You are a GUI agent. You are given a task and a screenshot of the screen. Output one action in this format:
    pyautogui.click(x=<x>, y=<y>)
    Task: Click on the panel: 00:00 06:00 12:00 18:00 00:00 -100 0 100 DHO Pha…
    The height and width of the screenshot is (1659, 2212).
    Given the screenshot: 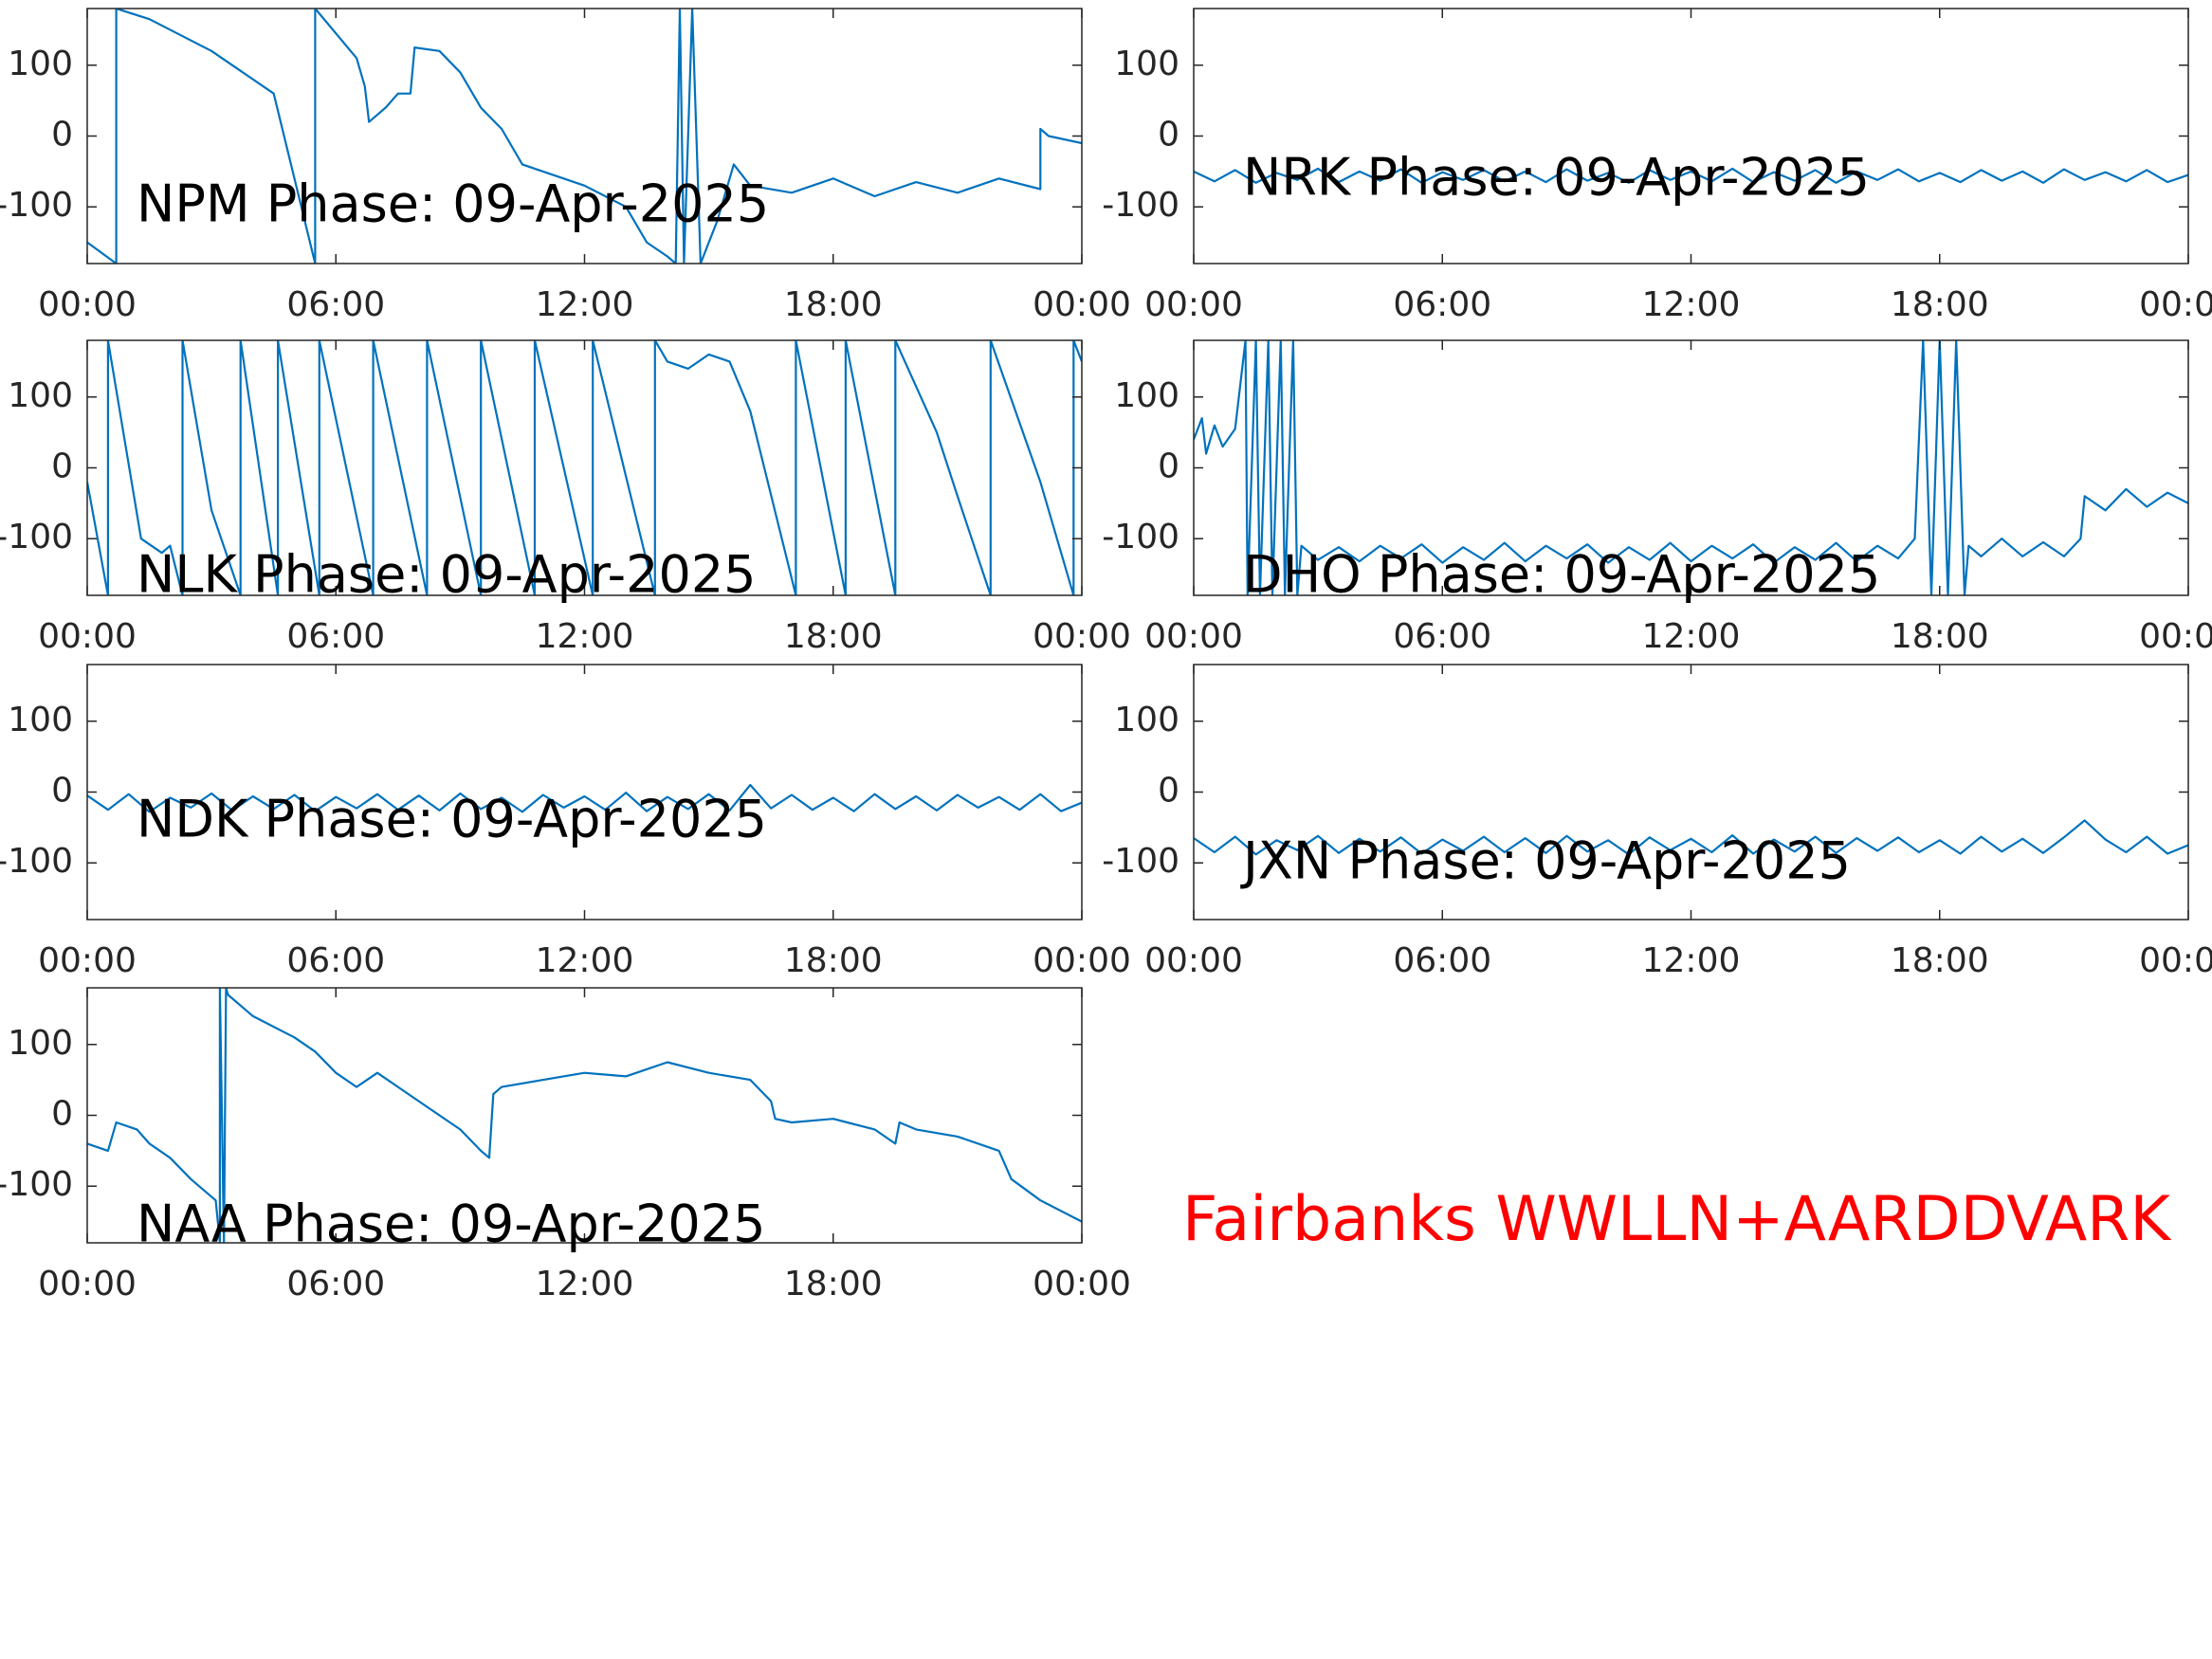 What is the action you would take?
    pyautogui.click(x=1657, y=497)
    